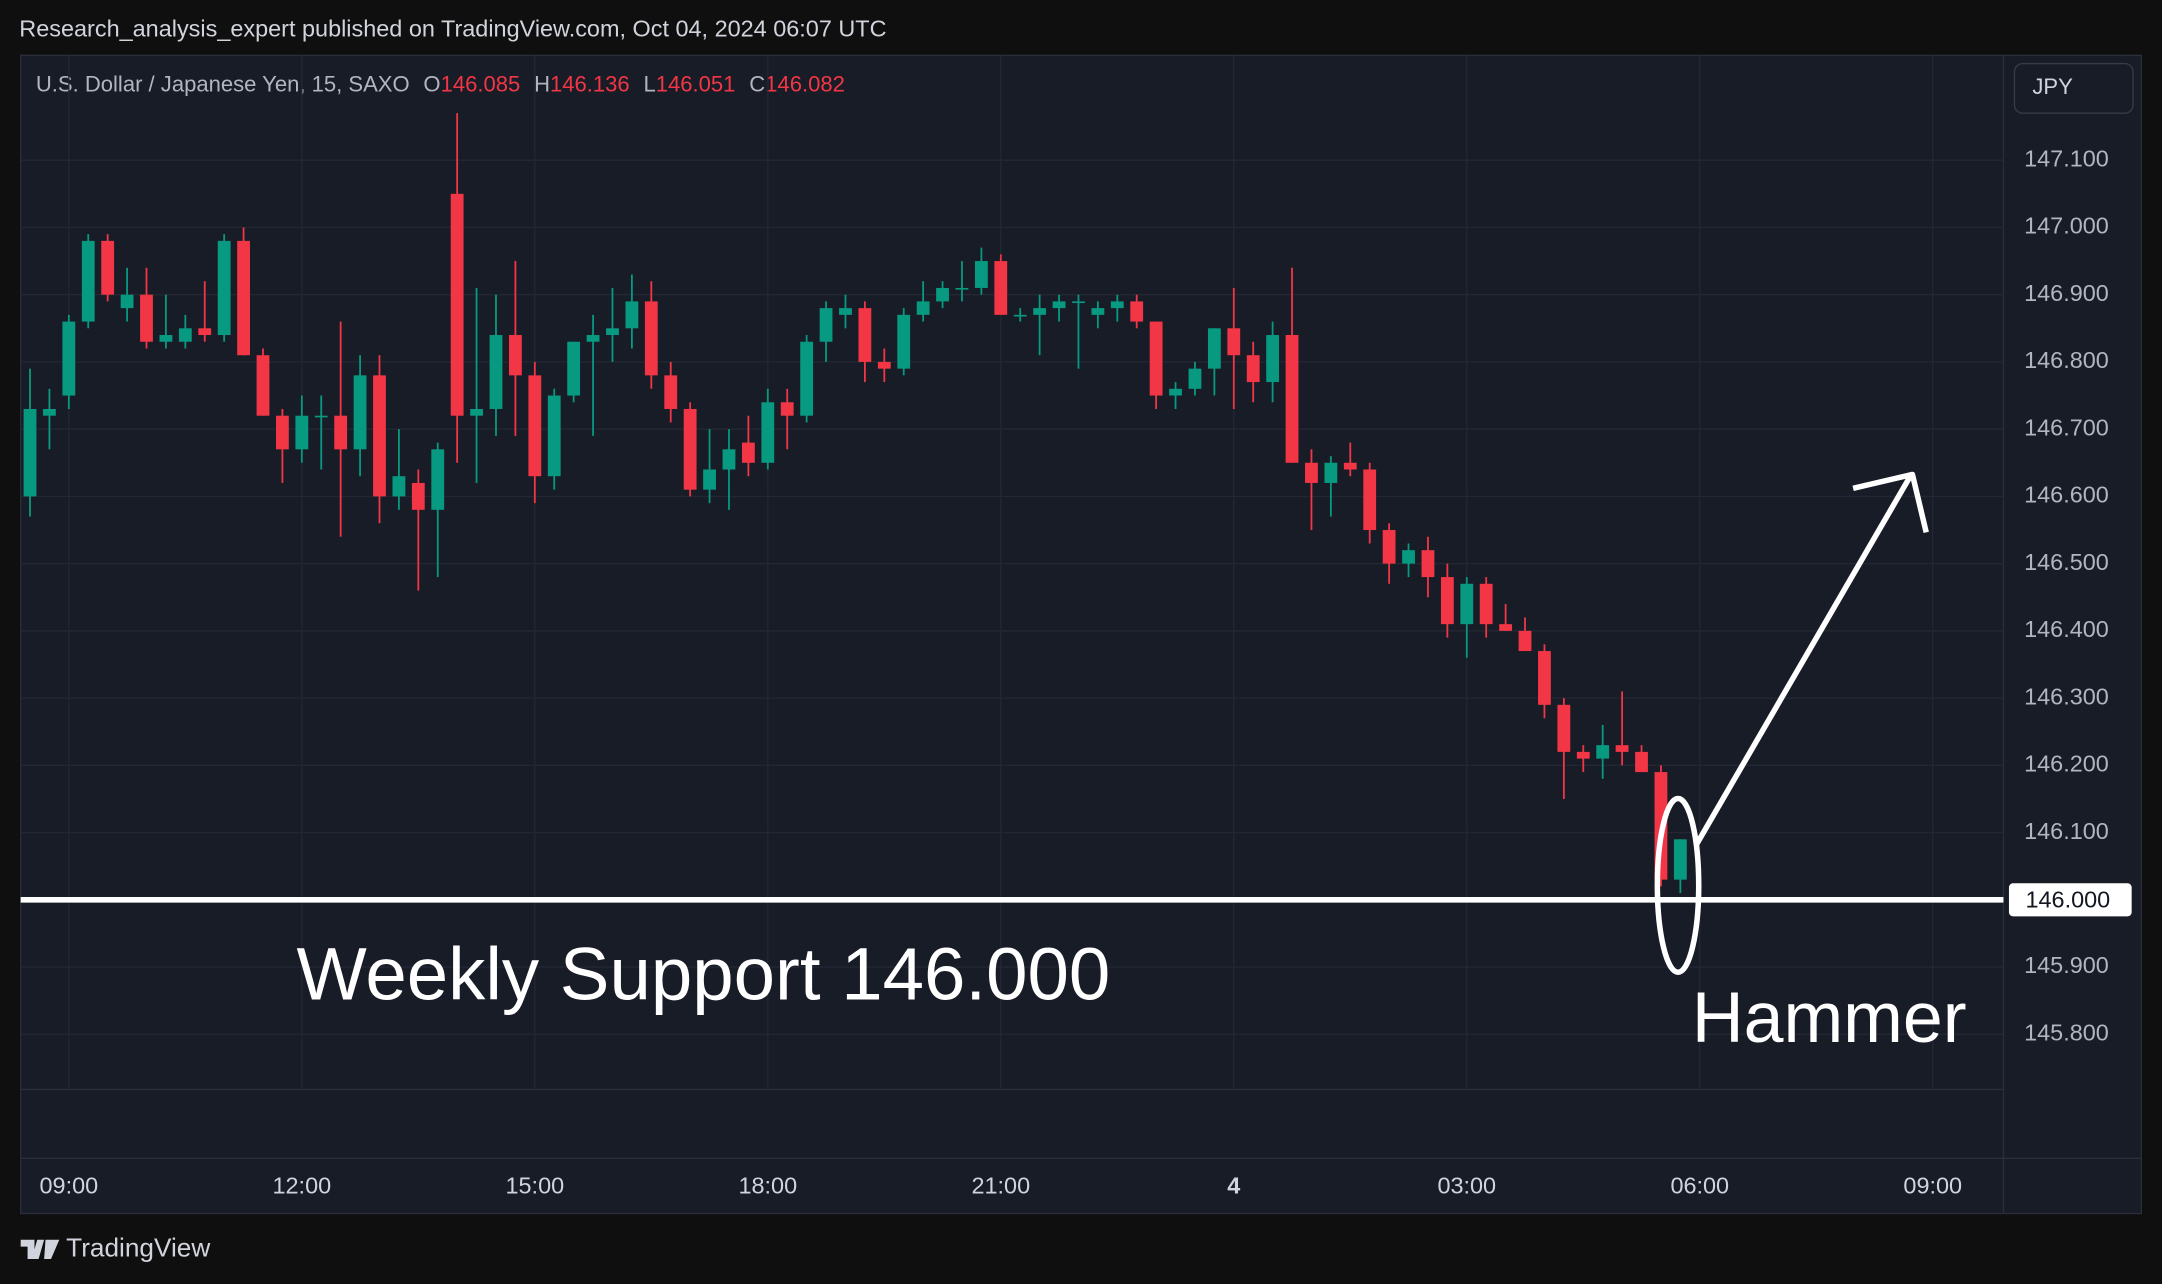 The width and height of the screenshot is (2162, 1284). Describe the element at coordinates (2066, 427) in the screenshot. I see `y-tick-label: 146.700` at that location.